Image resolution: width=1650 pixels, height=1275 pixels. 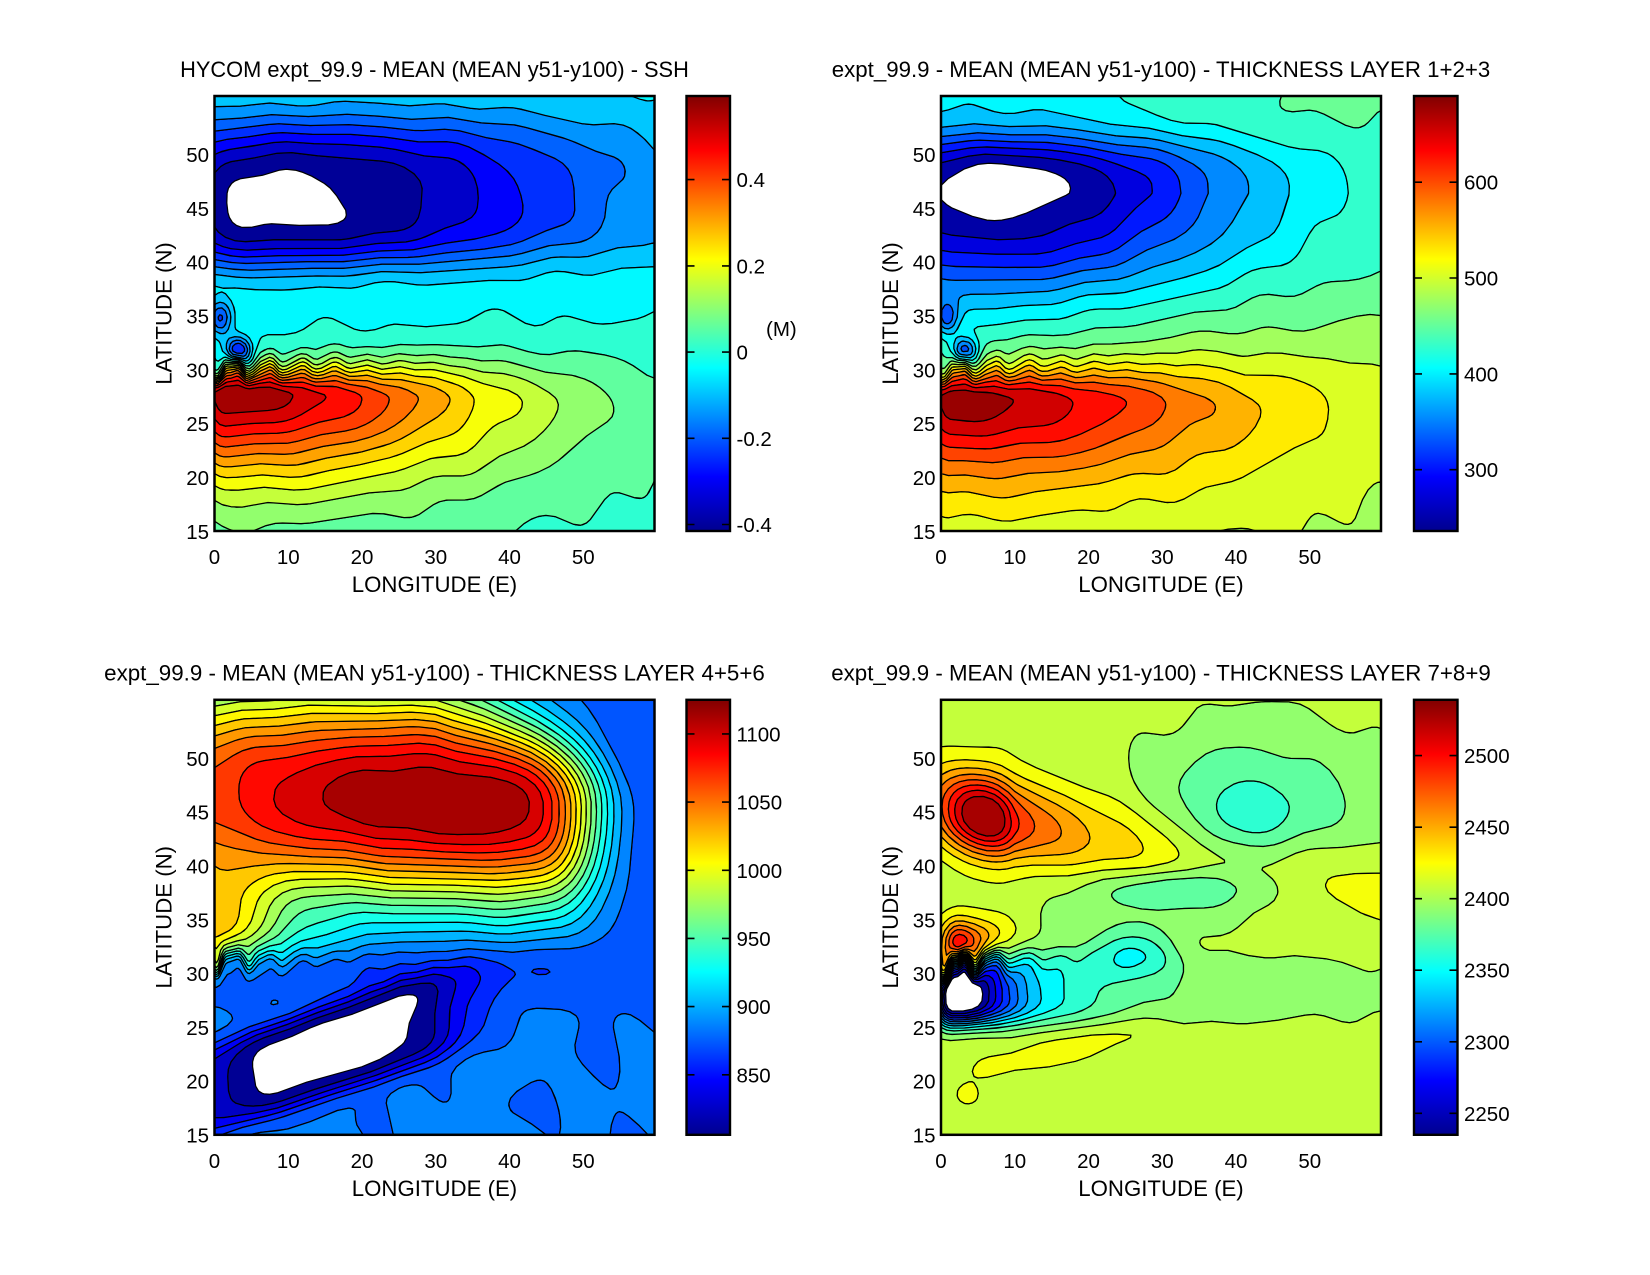 What do you see at coordinates (754, 439) in the screenshot?
I see `svg-text: -0.2` at bounding box center [754, 439].